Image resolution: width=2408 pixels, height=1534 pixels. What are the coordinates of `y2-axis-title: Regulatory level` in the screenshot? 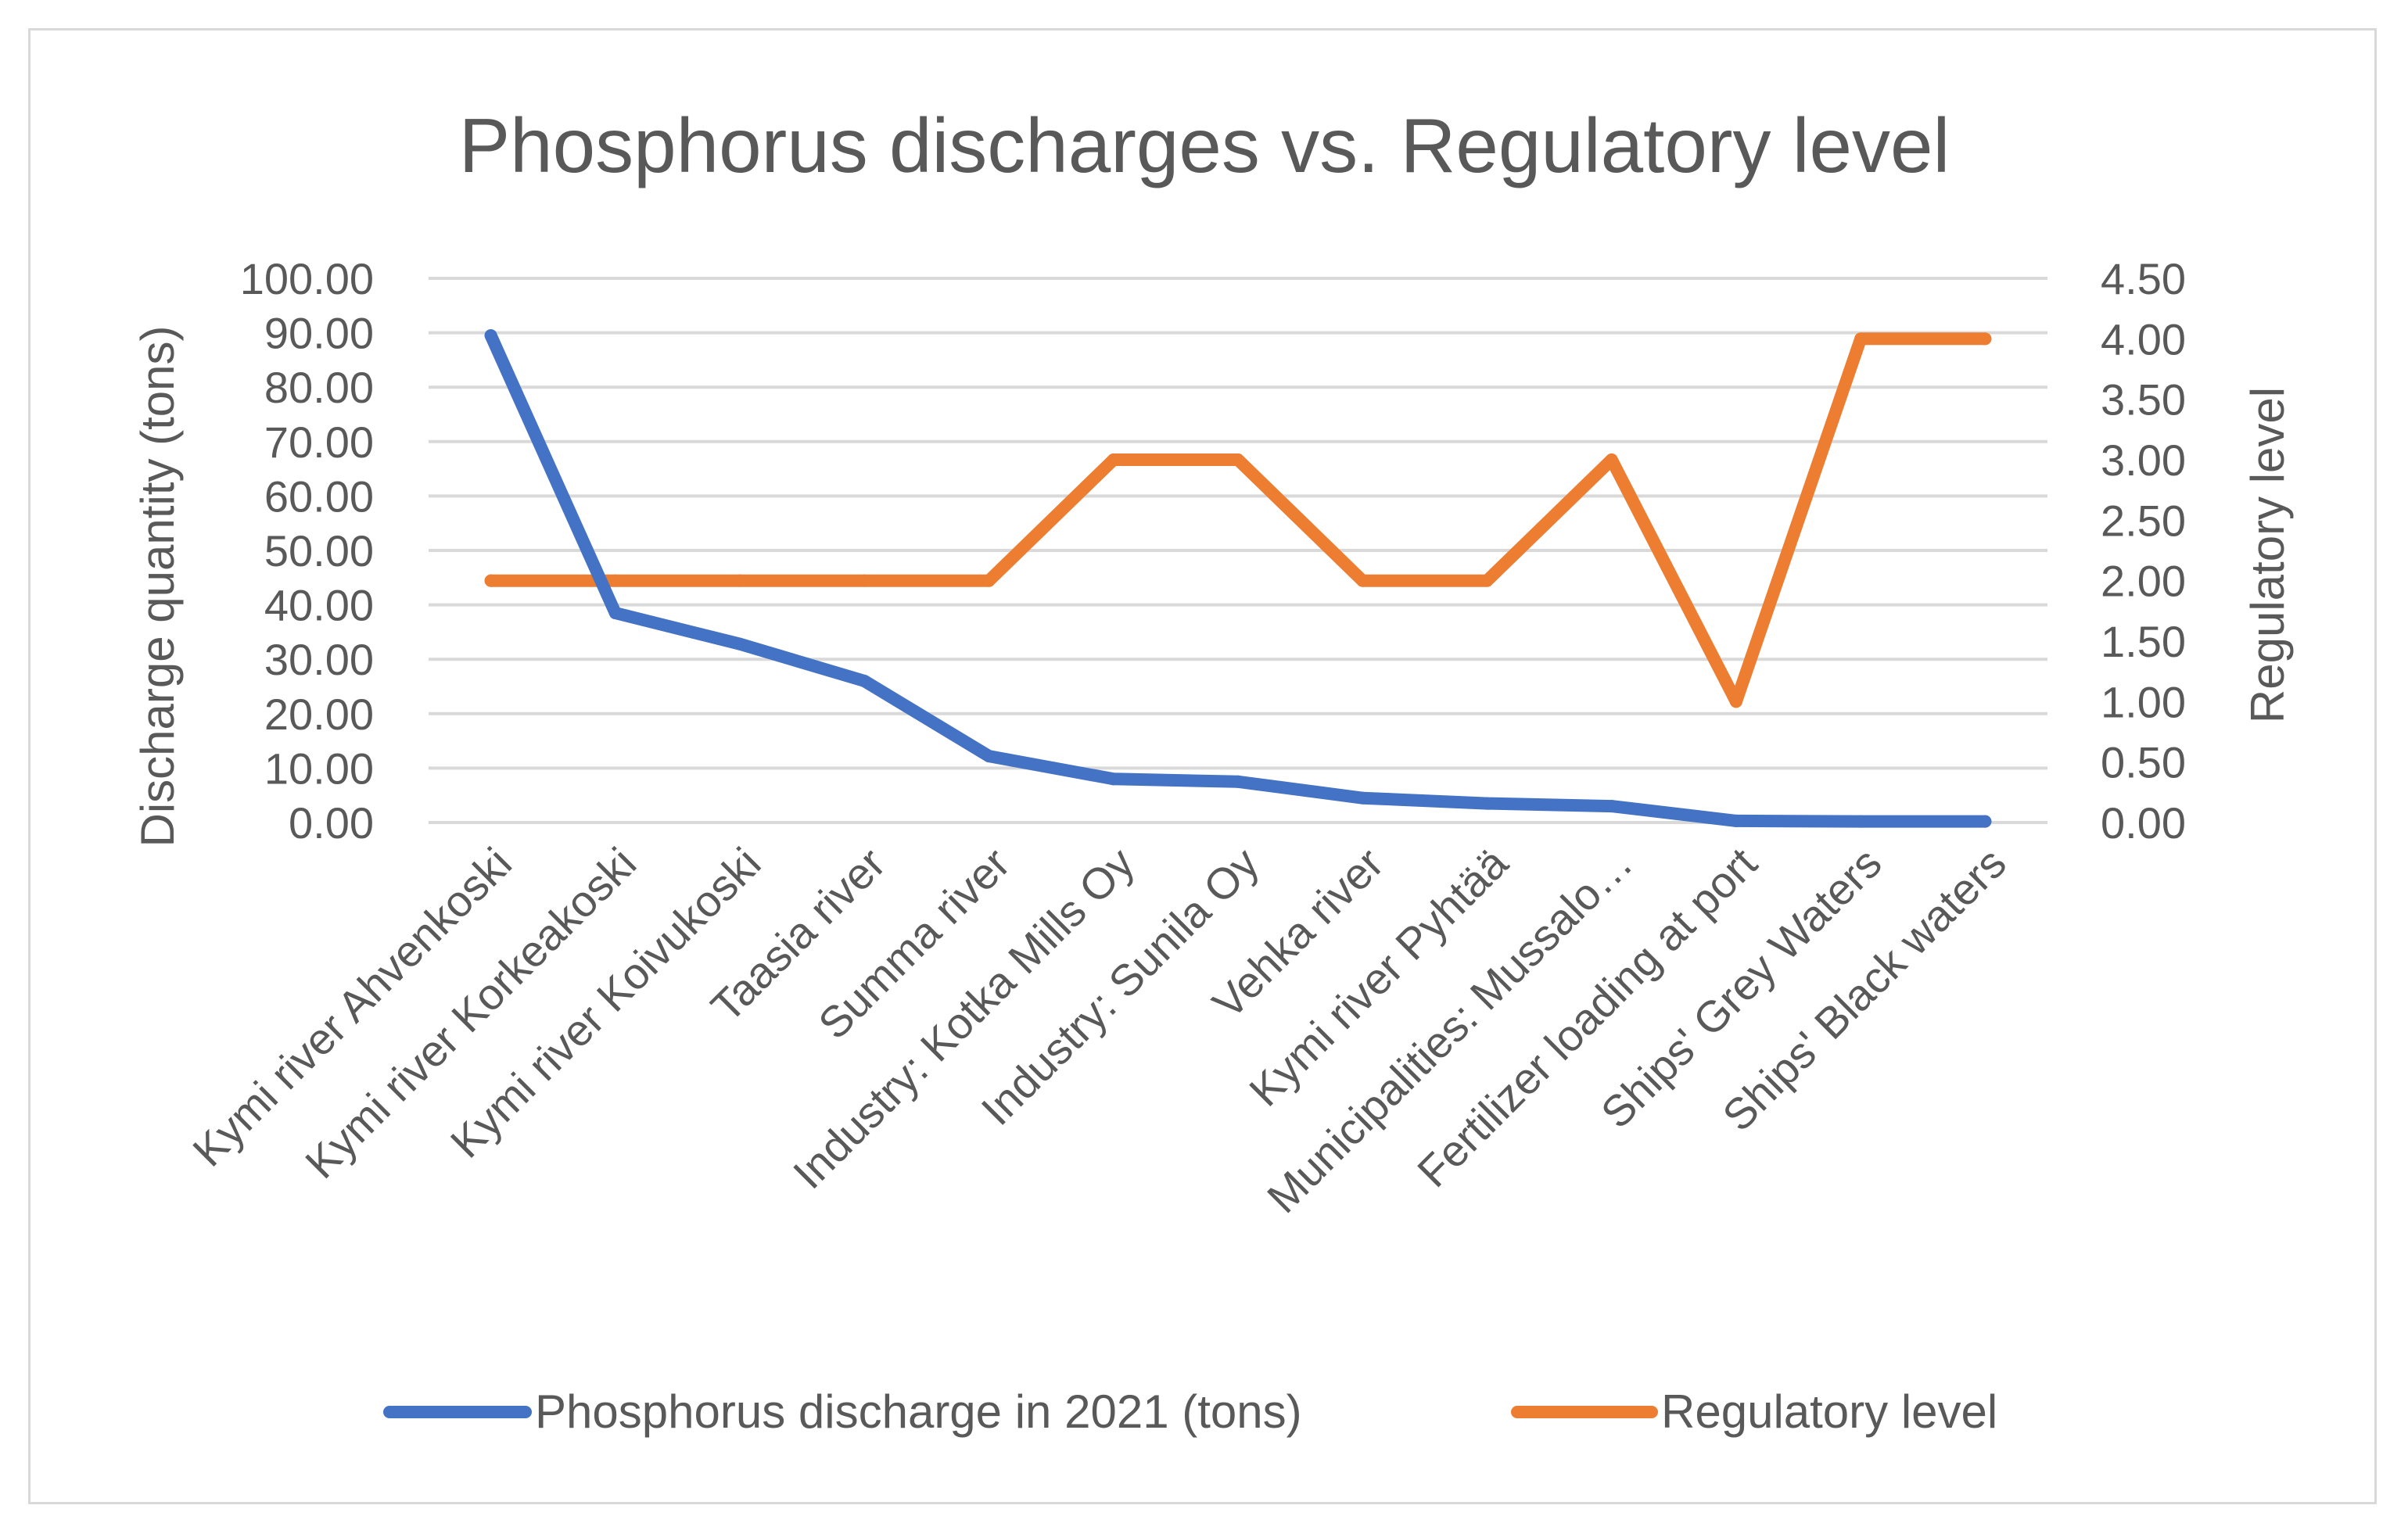 It's located at (2267, 555).